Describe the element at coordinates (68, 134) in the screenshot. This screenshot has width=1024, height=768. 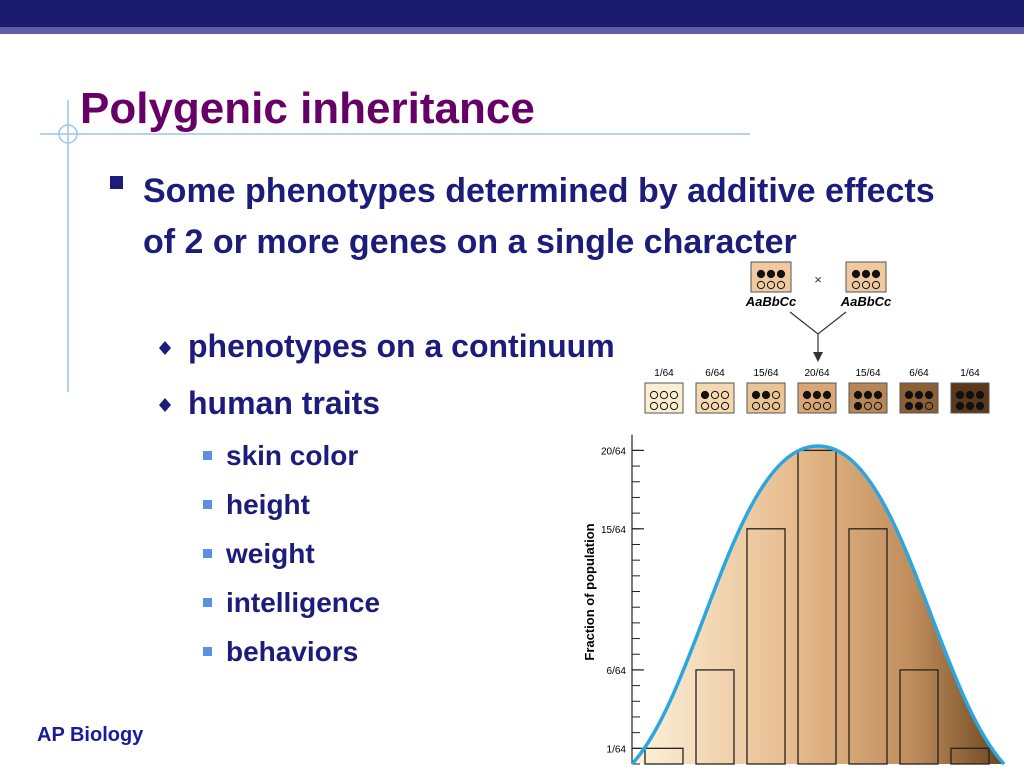
I see `rule-circle` at that location.